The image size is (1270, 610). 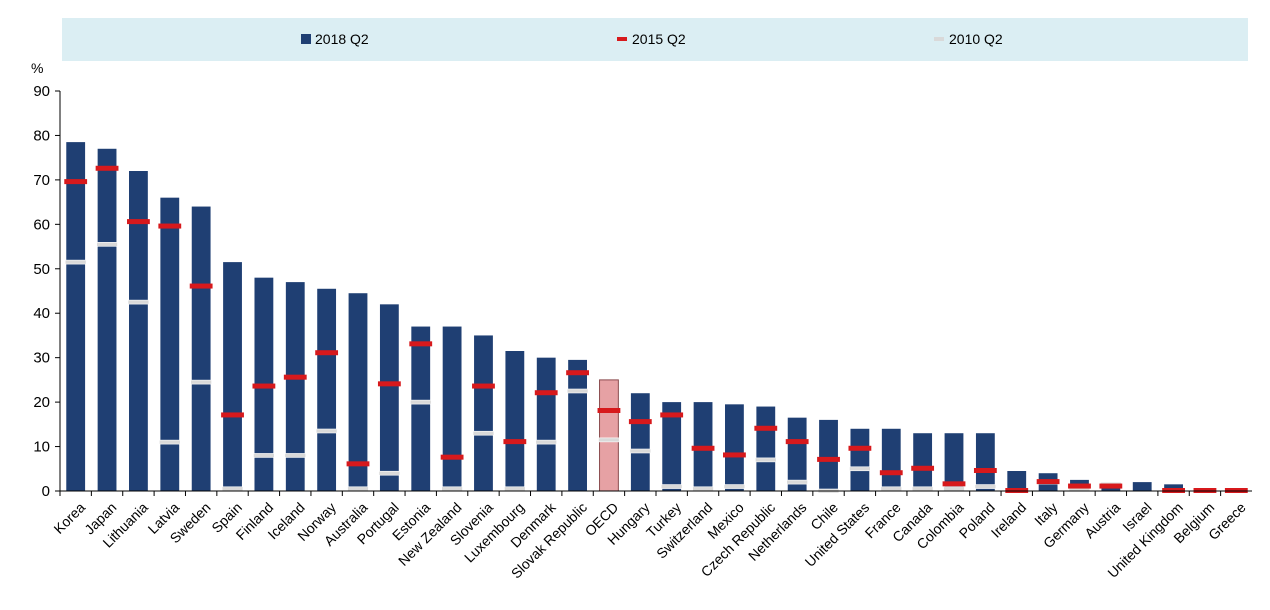 What do you see at coordinates (546, 442) in the screenshot?
I see `marker-2010-denmark` at bounding box center [546, 442].